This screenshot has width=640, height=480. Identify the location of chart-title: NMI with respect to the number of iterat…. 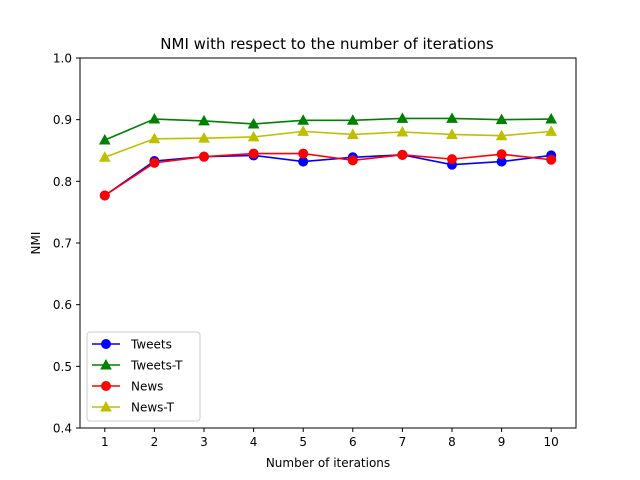
(327, 44).